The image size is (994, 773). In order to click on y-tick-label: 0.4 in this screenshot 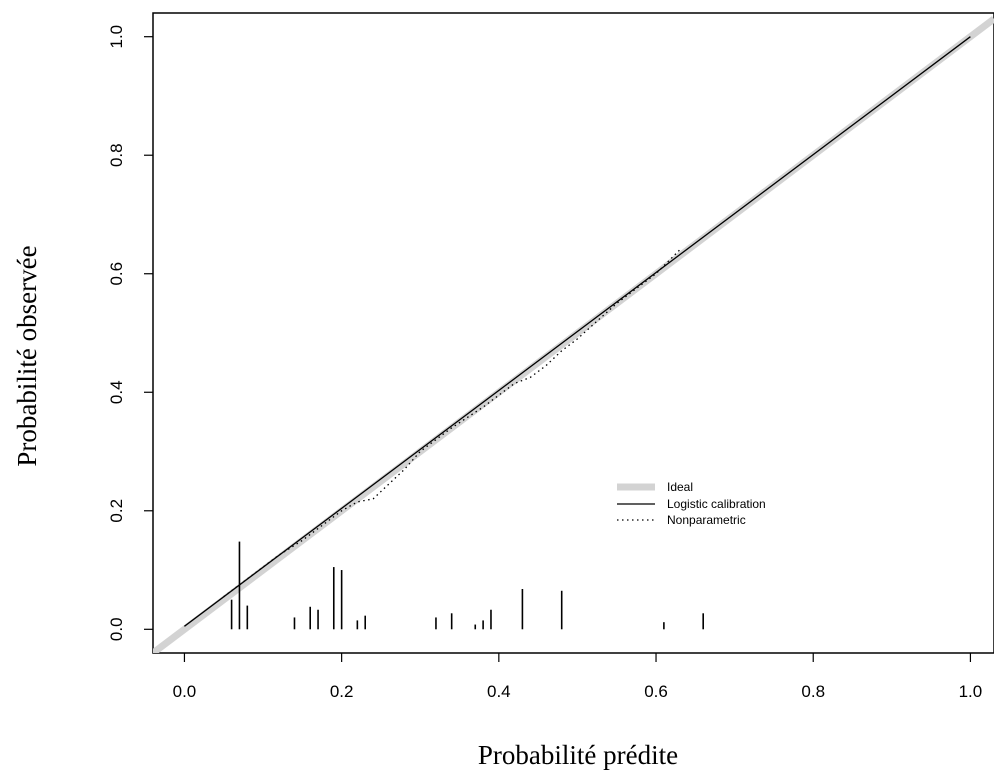, I will do `click(116, 392)`.